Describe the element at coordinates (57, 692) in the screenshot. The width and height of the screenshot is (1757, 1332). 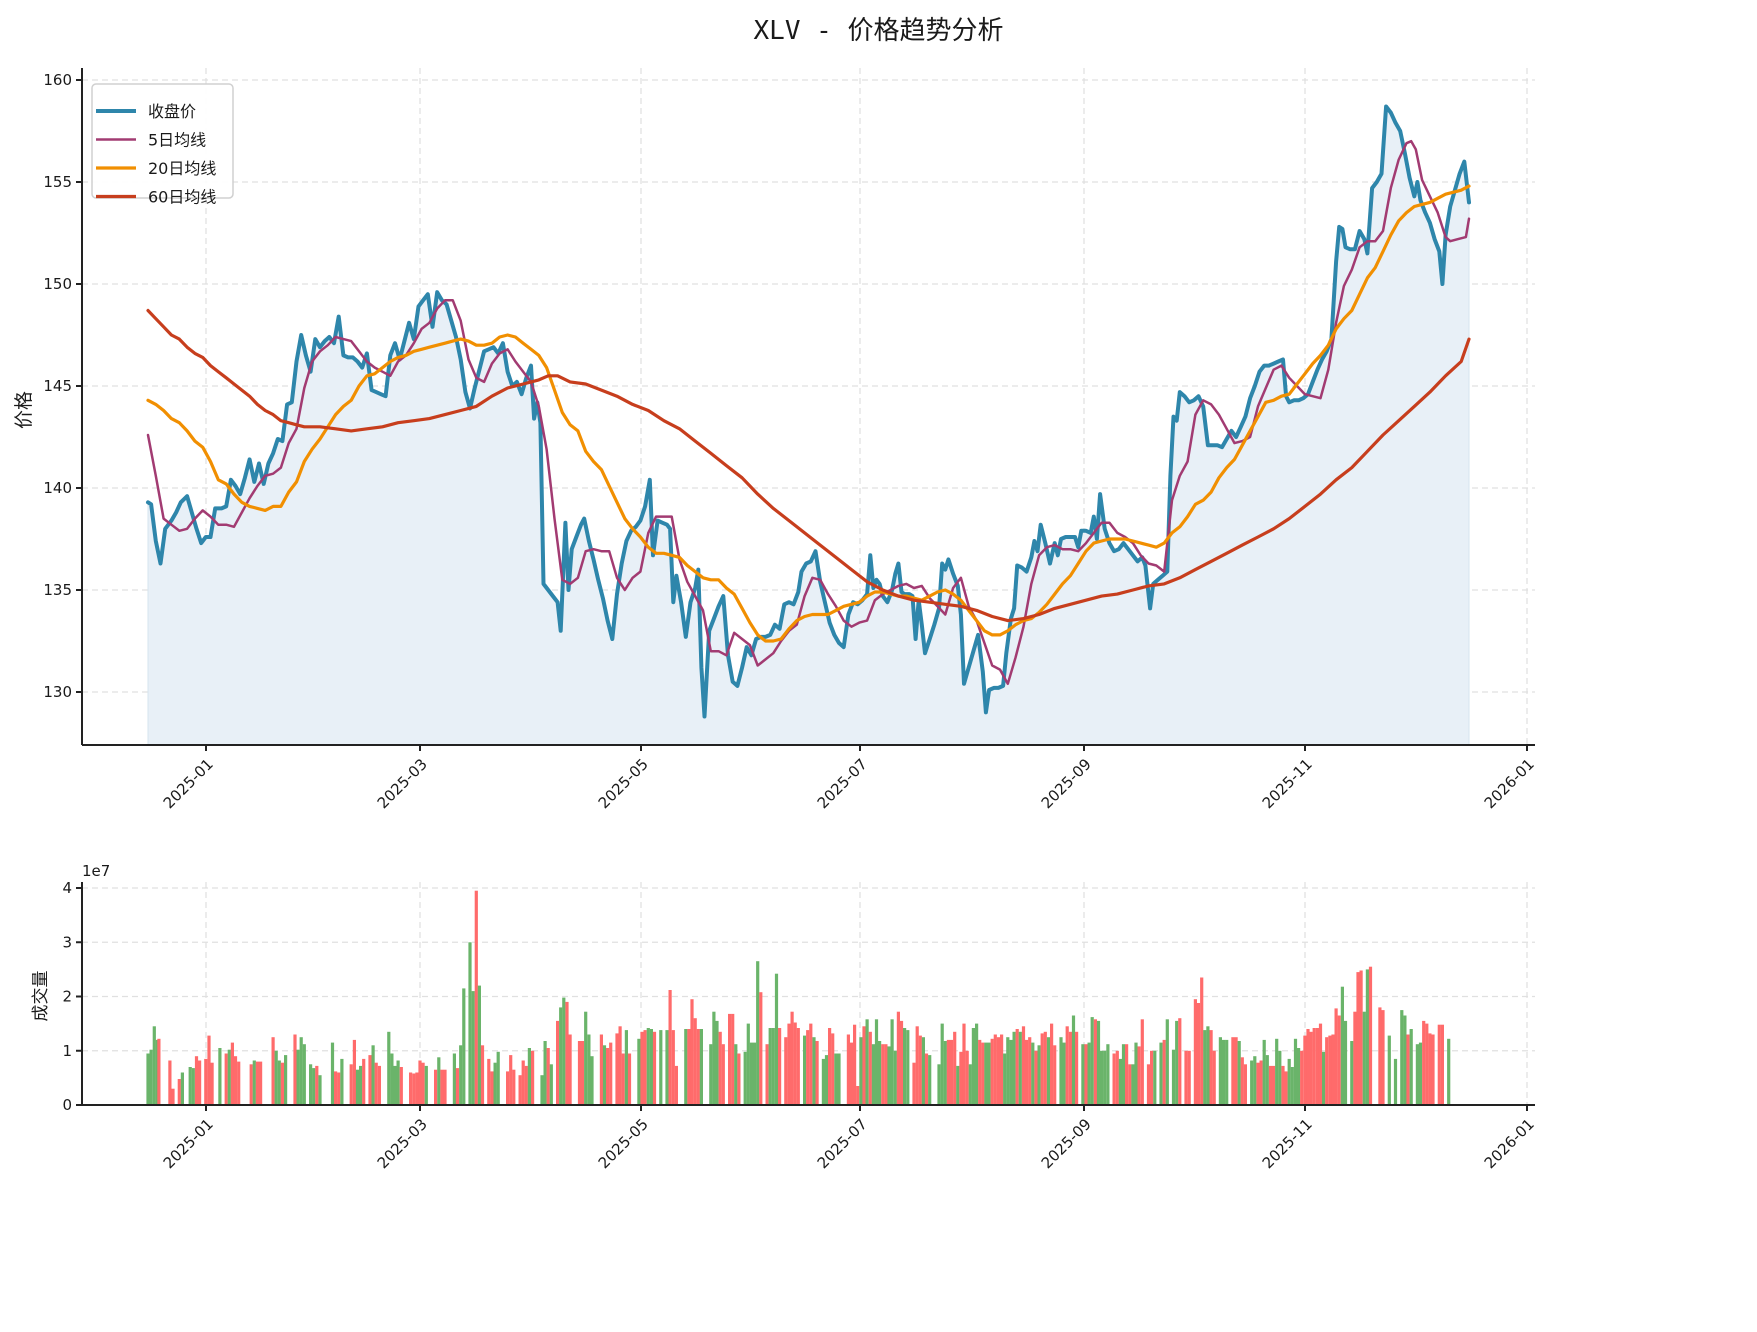
I see `price-ytick-label: 130` at that location.